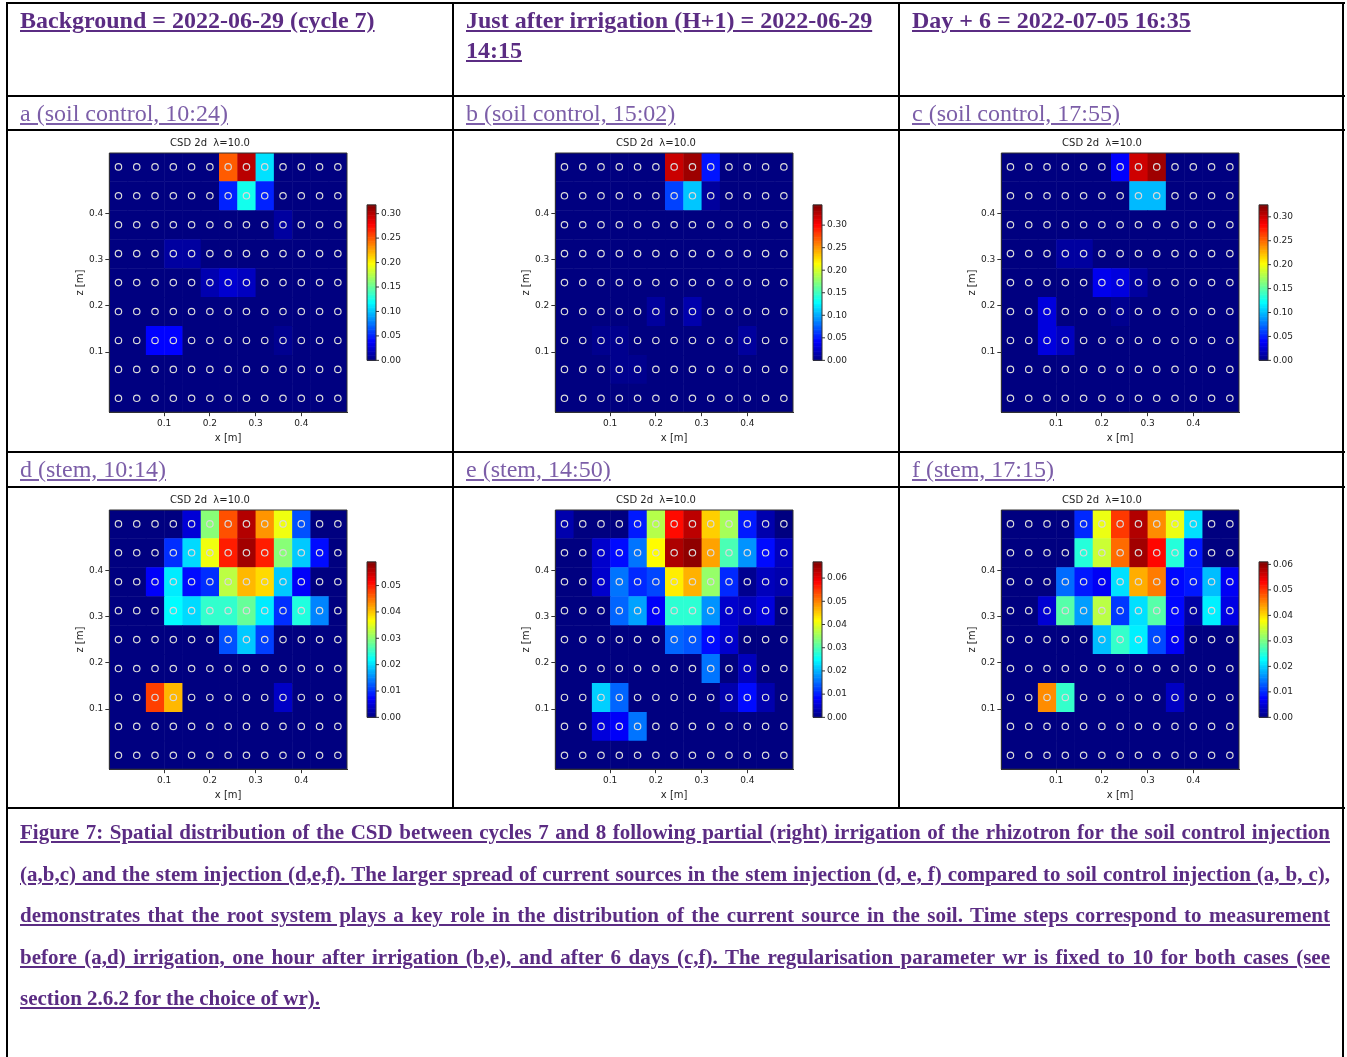  What do you see at coordinates (571, 113) in the screenshot?
I see `chart-subtitle: b (soil control, 15:02)` at bounding box center [571, 113].